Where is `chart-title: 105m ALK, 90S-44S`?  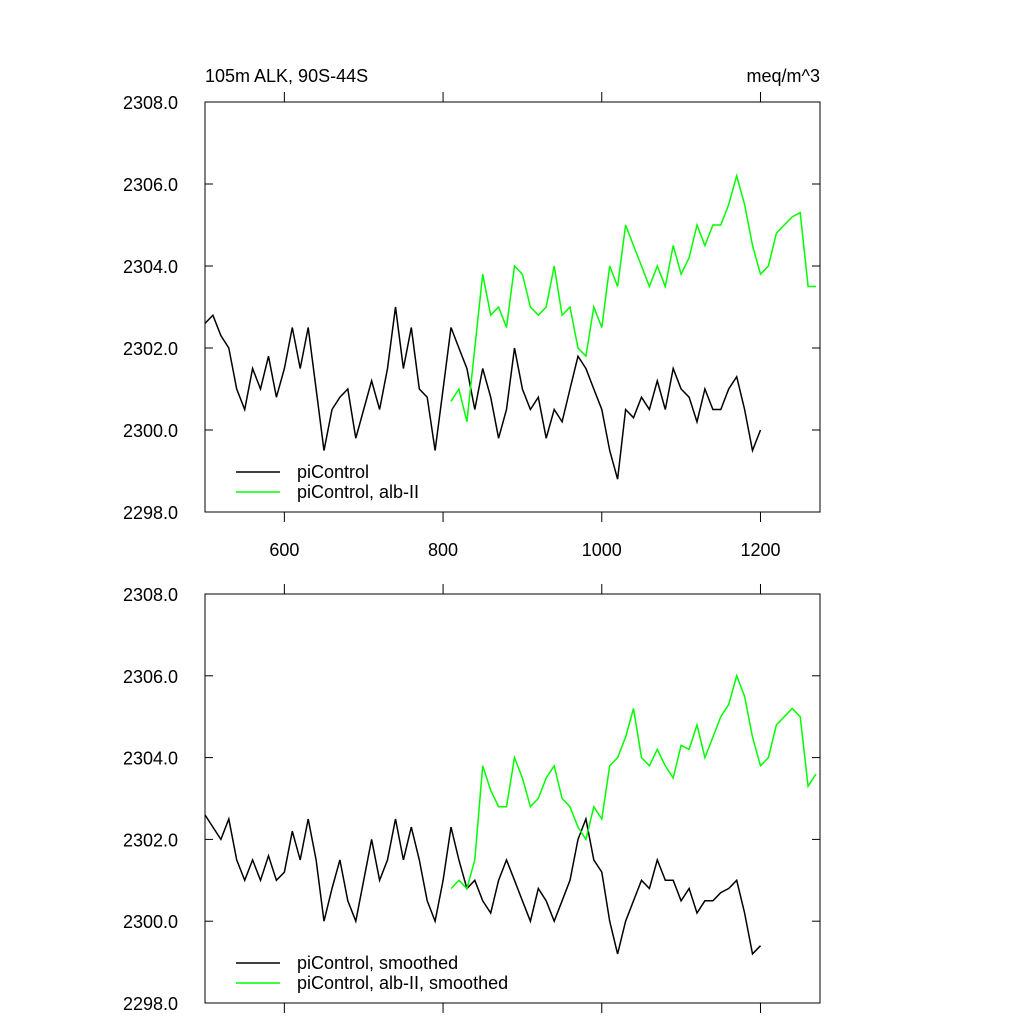 chart-title: 105m ALK, 90S-44S is located at coordinates (286, 76).